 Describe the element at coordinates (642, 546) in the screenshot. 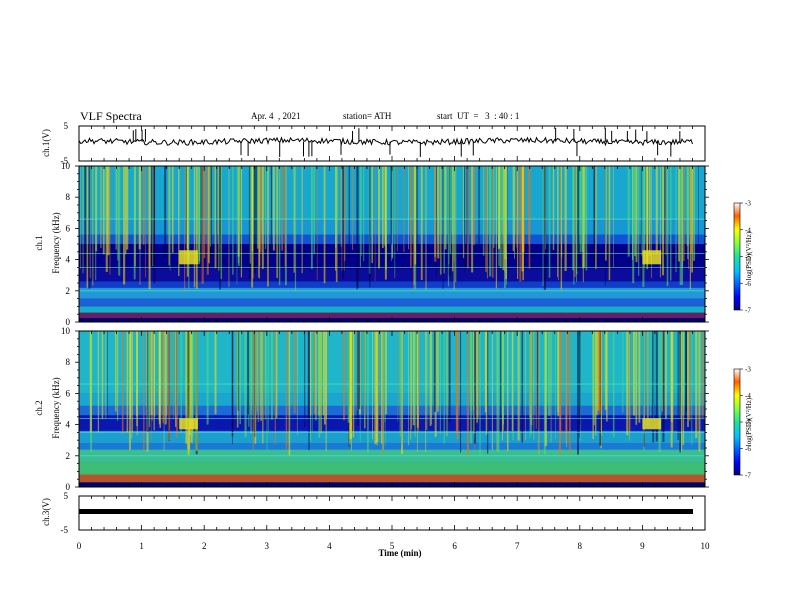

I see `xtick-label-9: 9` at that location.